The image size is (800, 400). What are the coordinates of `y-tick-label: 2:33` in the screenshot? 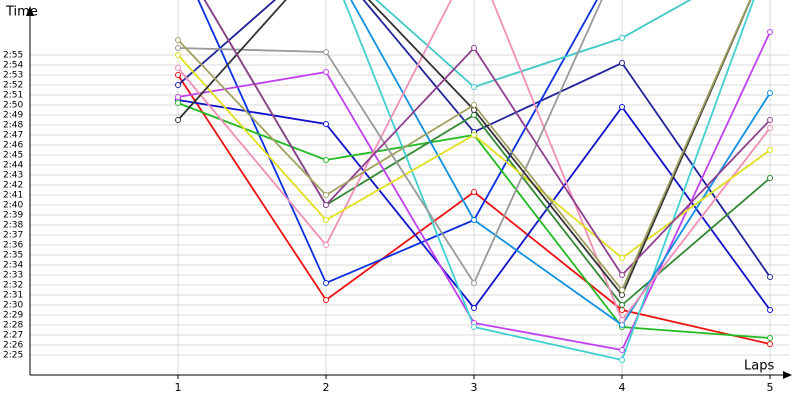 It's located at (13, 276).